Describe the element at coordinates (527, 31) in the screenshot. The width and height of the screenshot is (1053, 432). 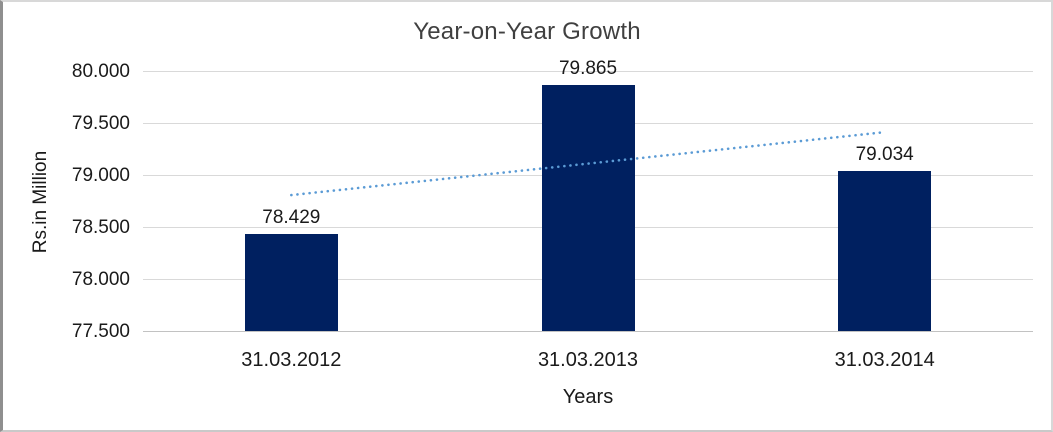
I see `chart-title: Year-on-Year Growth` at that location.